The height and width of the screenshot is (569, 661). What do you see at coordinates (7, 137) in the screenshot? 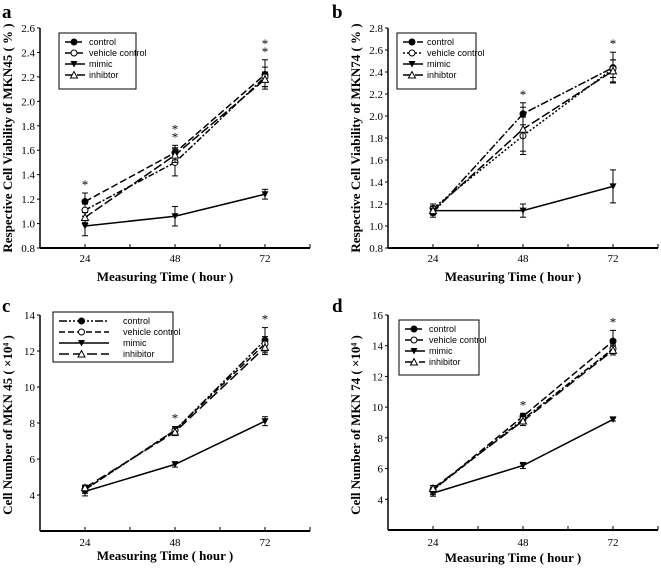
I see `y-axis-title: Respective Cell Viability of MKN45 ( % )` at bounding box center [7, 137].